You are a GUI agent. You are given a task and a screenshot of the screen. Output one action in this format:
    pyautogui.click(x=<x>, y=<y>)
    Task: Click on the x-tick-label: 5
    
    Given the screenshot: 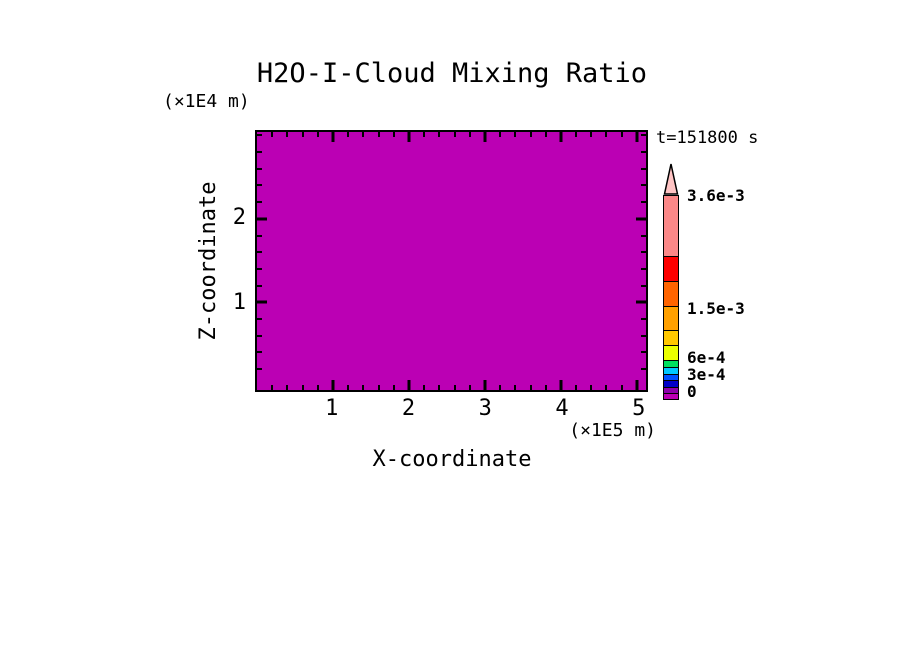 What is the action you would take?
    pyautogui.click(x=639, y=408)
    